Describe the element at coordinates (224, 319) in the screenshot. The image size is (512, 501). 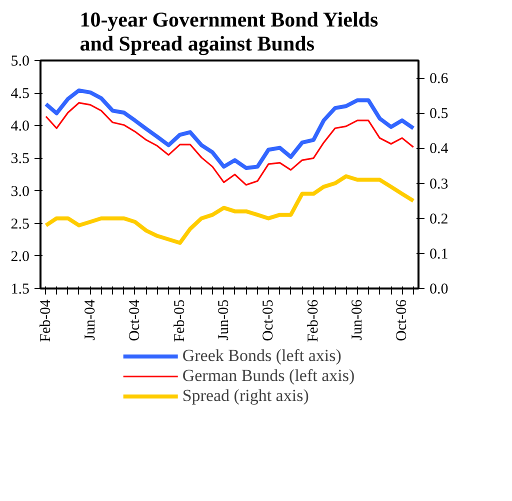
I see `x-tick-label: Jun-05` at that location.